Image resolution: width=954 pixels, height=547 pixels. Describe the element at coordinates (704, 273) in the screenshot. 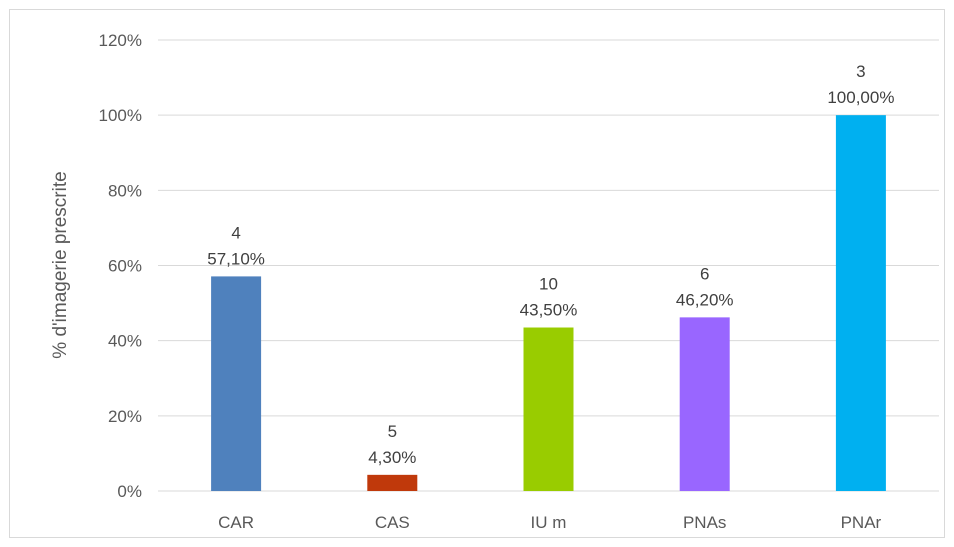

I see `data-label-count: 6` at that location.